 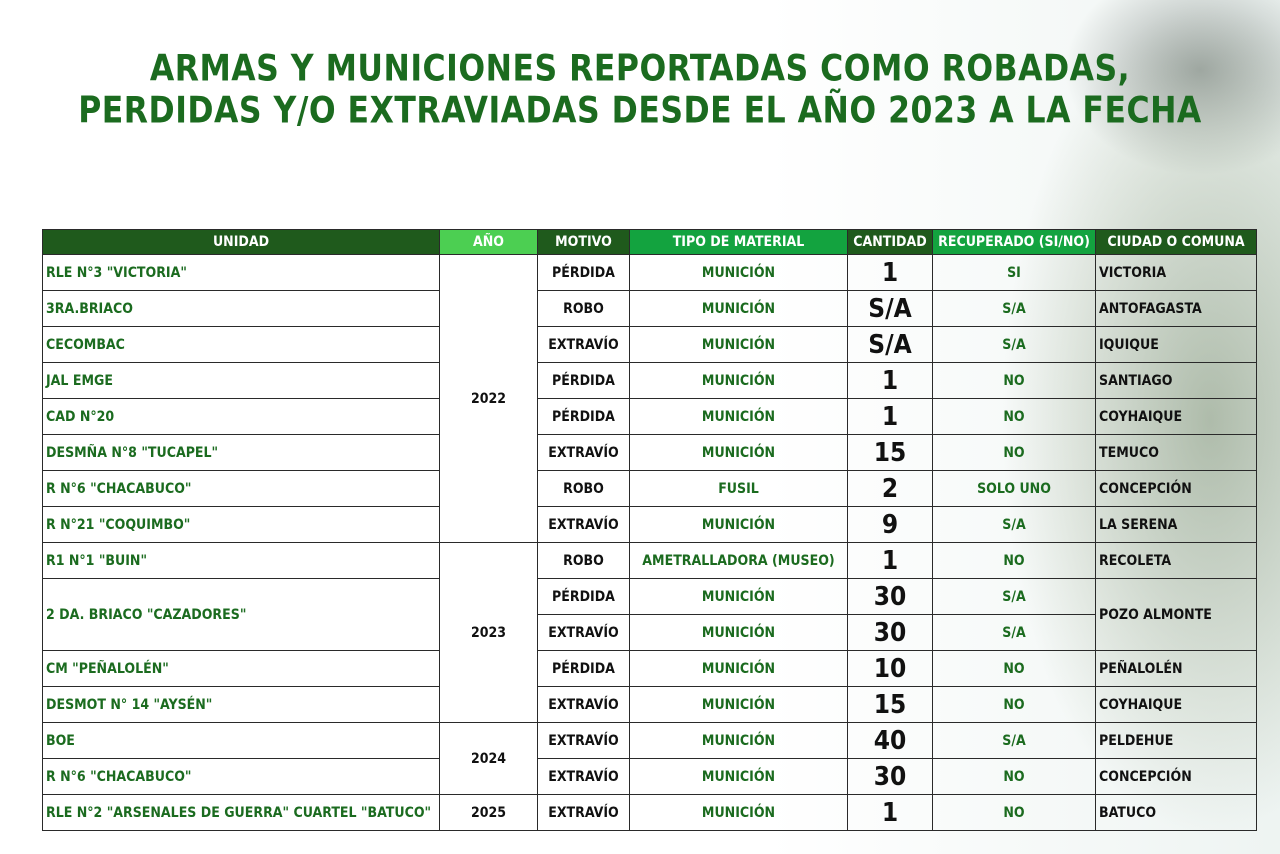 What do you see at coordinates (488, 758) in the screenshot?
I see `cell-anio: 2024` at bounding box center [488, 758].